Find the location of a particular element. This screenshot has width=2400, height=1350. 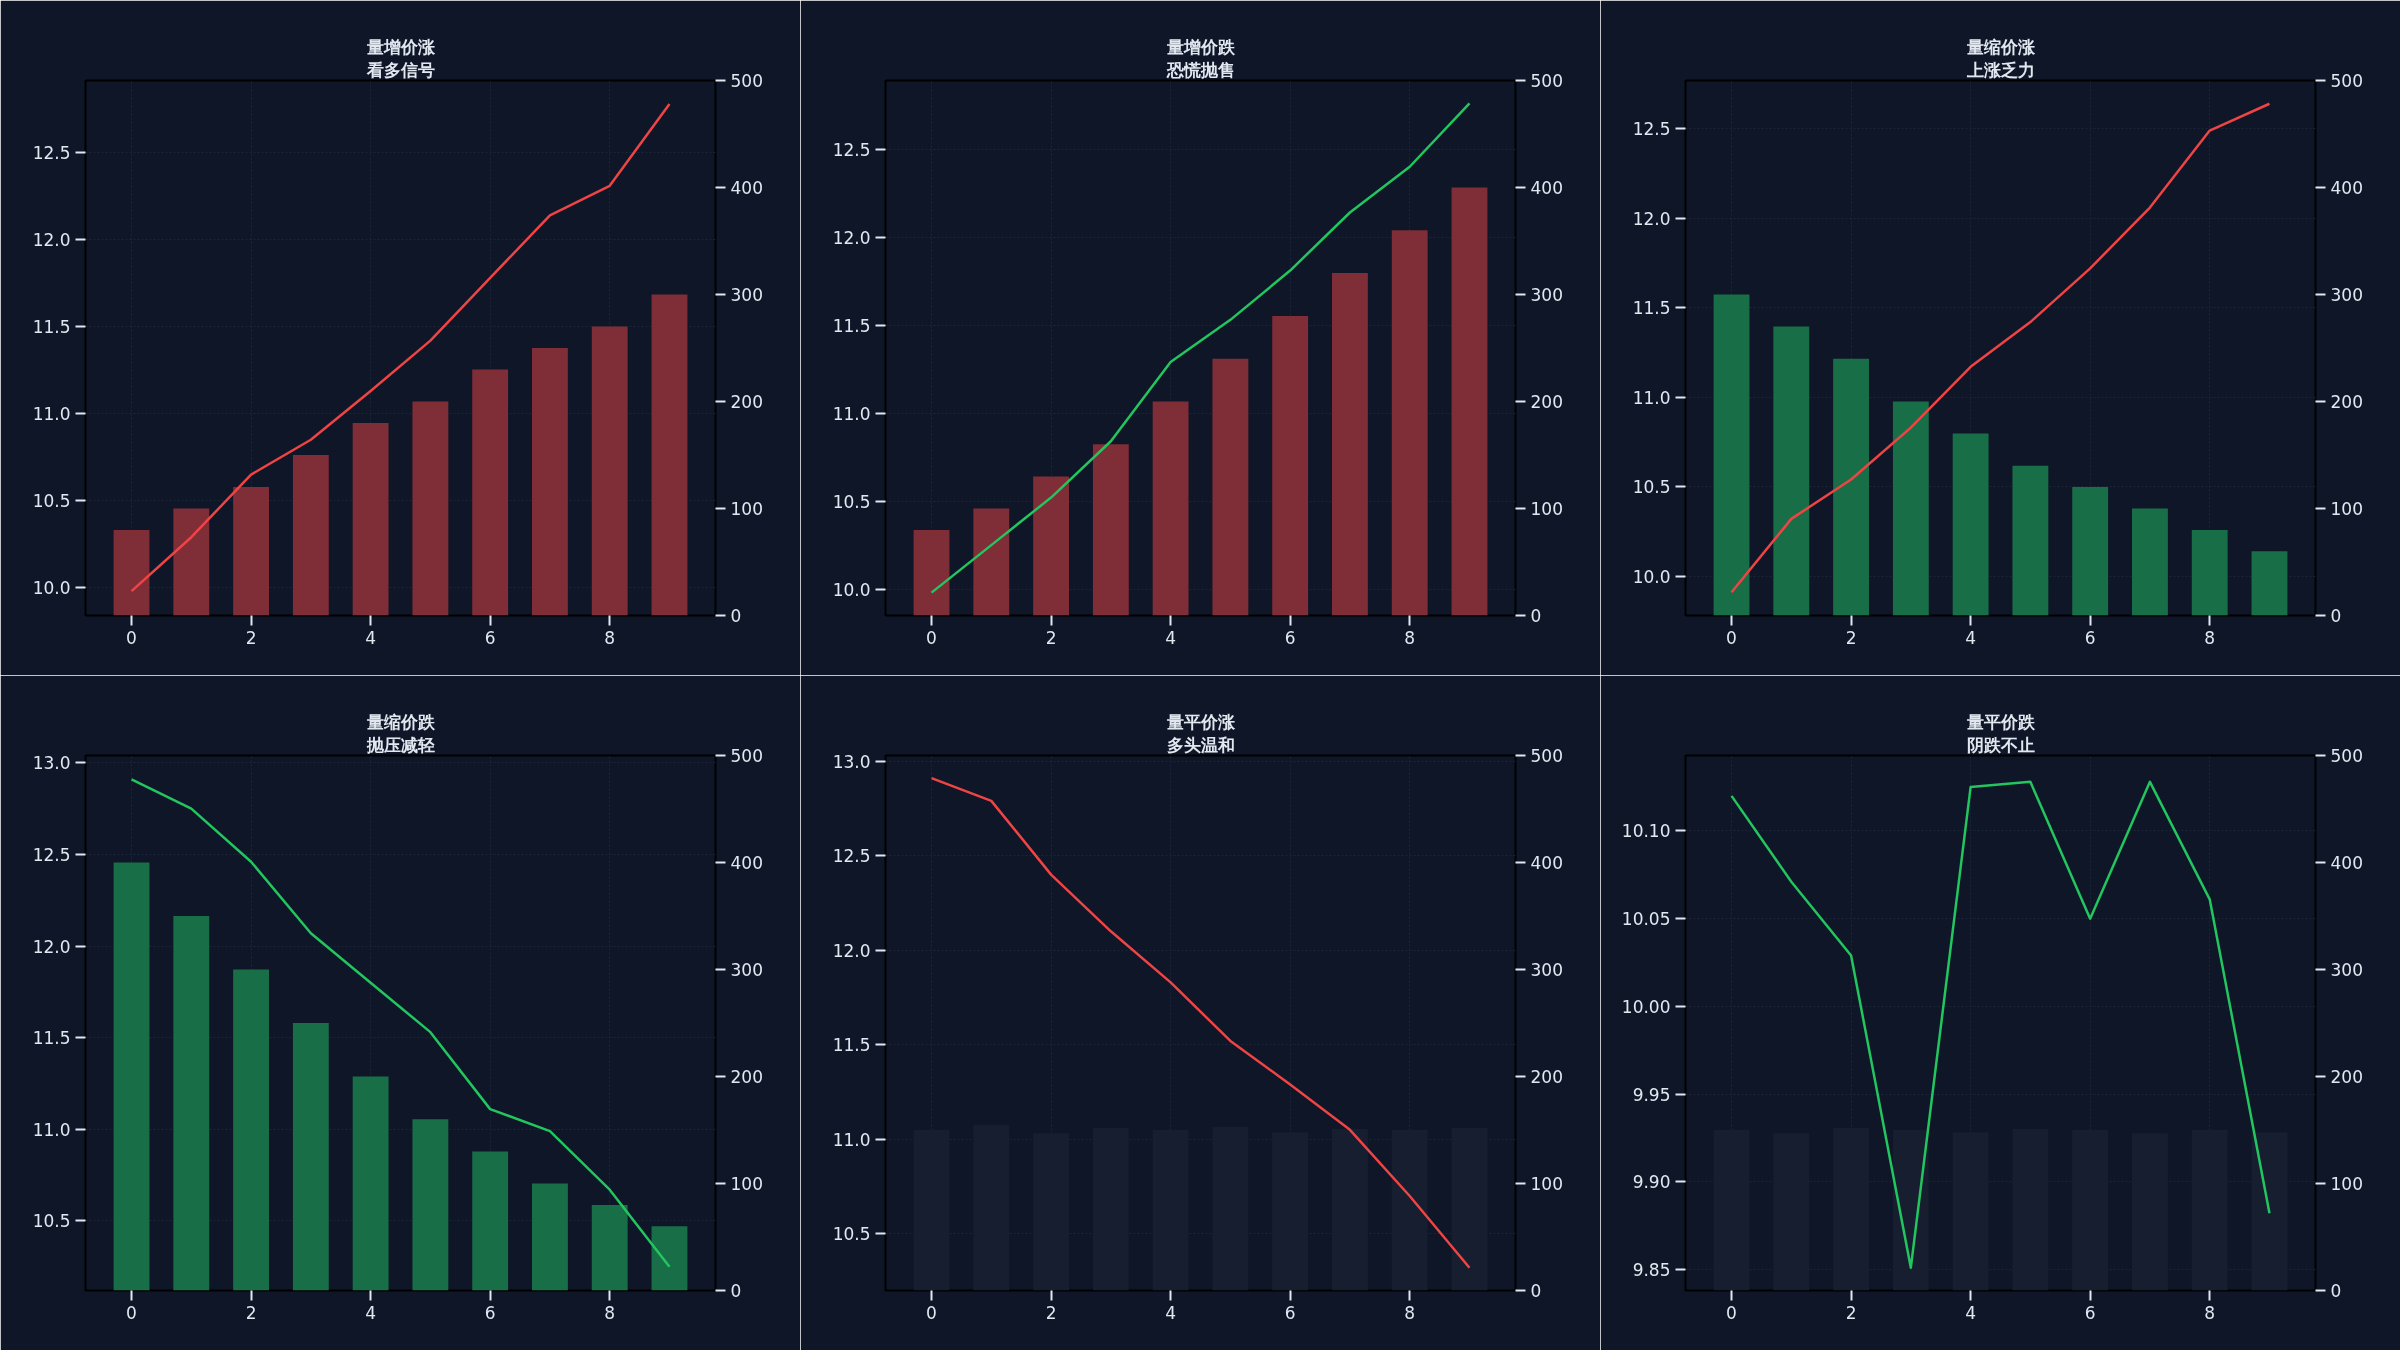

chart-subtitle: 看多信号 is located at coordinates (400, 70).